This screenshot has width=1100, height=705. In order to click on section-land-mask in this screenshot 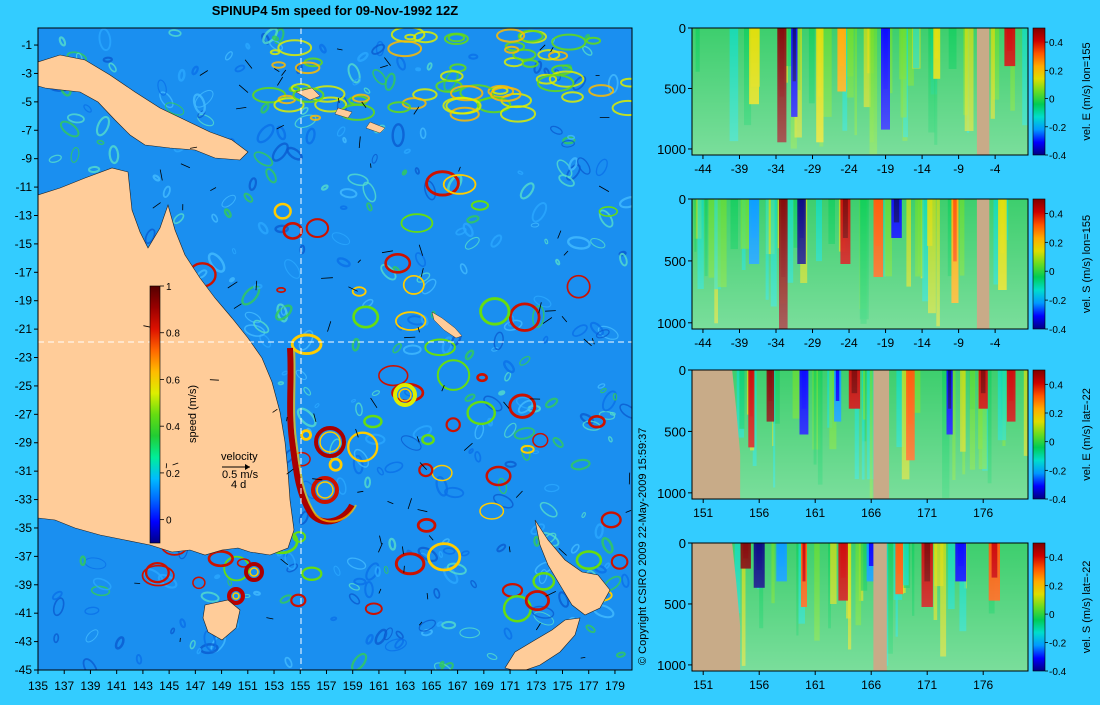, I will do `click(983, 264)`.